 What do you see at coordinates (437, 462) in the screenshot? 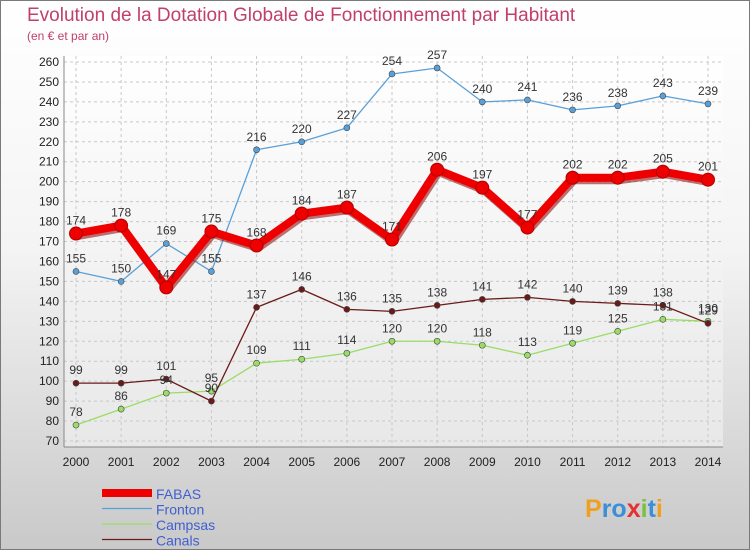
I see `x-tick-label: 2008` at bounding box center [437, 462].